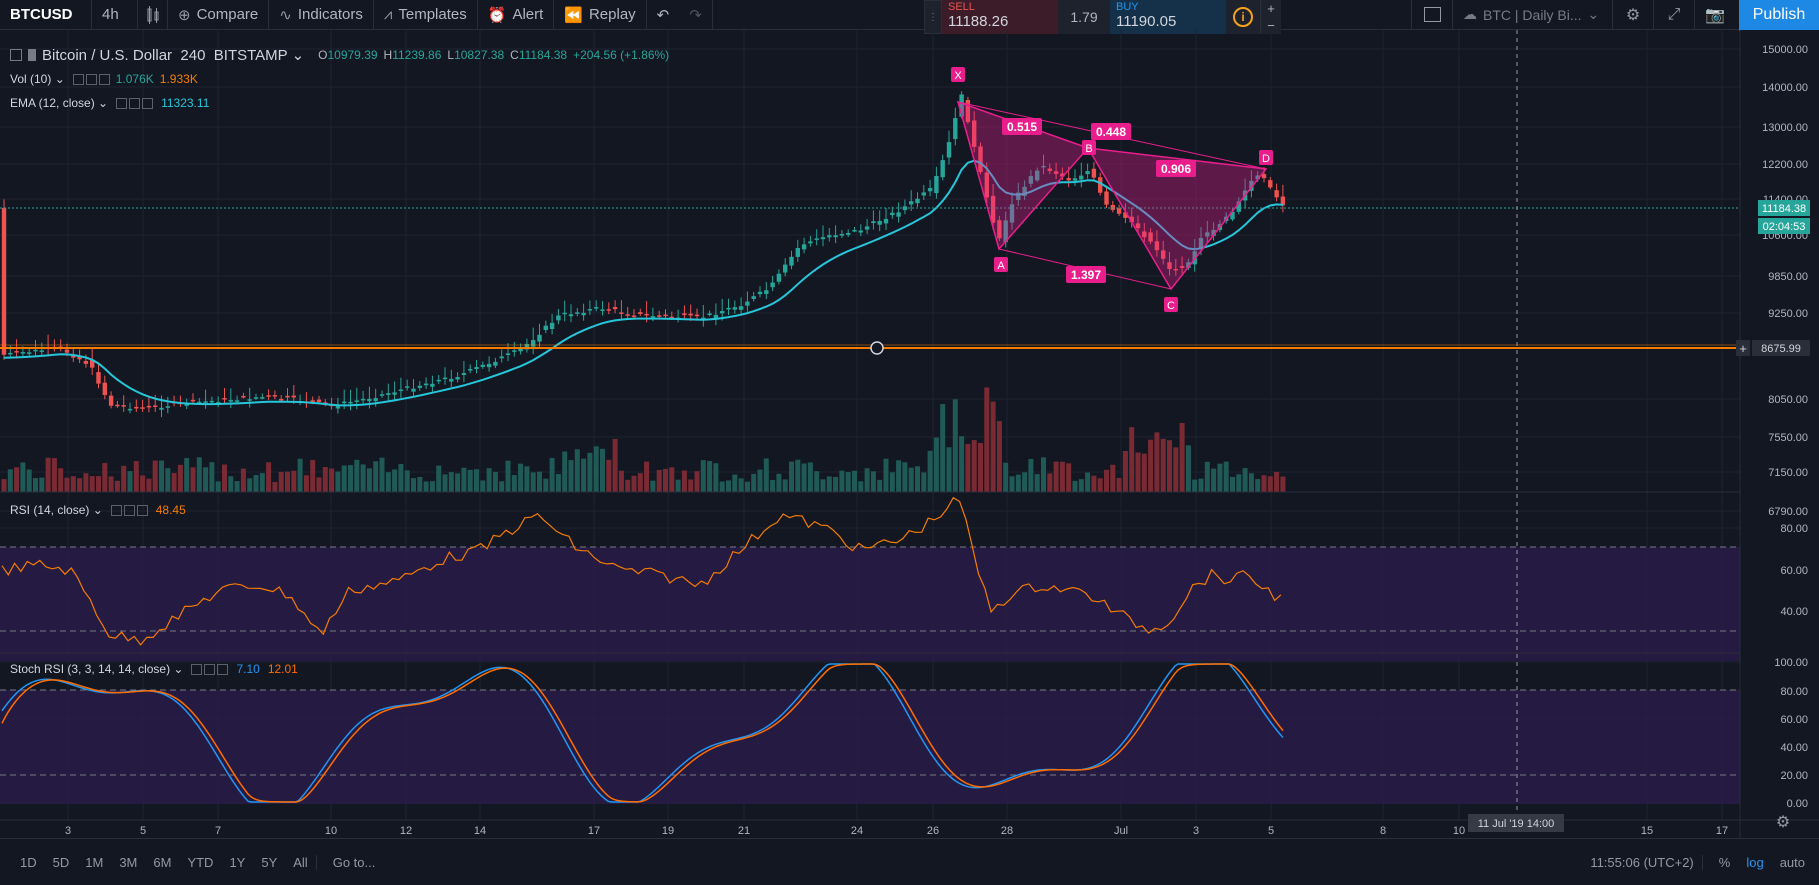 The image size is (1819, 885). What do you see at coordinates (128, 862) in the screenshot?
I see `range-button-3m: 3M` at bounding box center [128, 862].